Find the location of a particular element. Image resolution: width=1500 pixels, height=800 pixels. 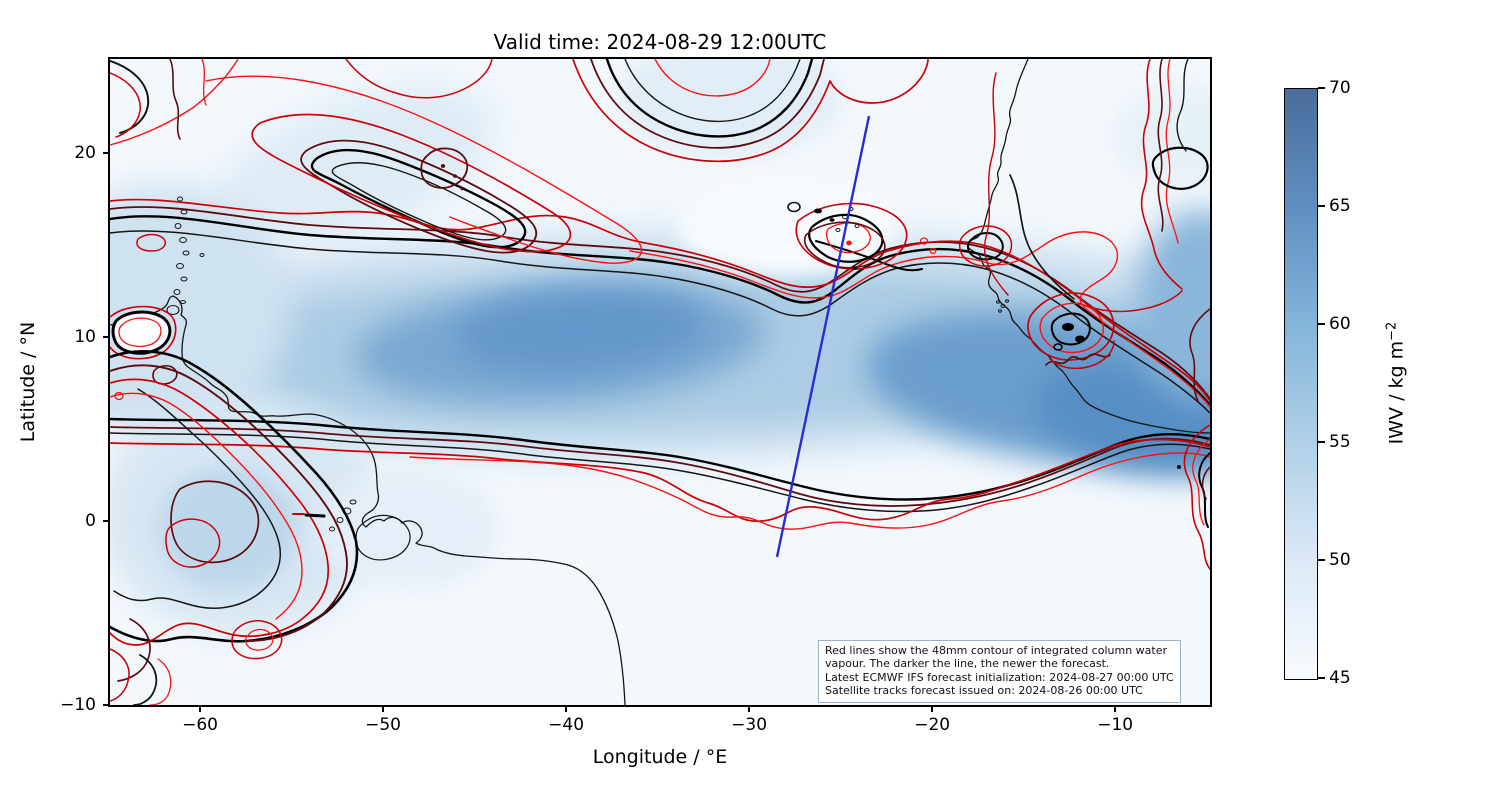

colorbar-tick-label: 70 is located at coordinates (1340, 88).